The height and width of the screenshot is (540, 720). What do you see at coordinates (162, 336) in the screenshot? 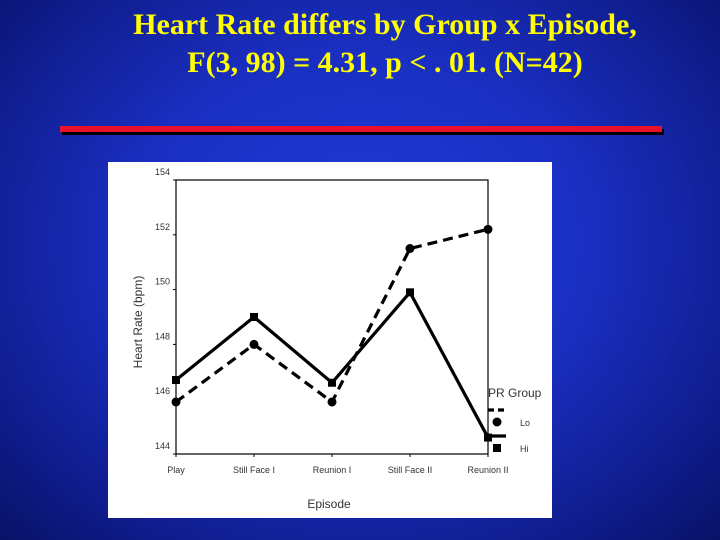
I see `y-tick-label: 148` at bounding box center [162, 336].